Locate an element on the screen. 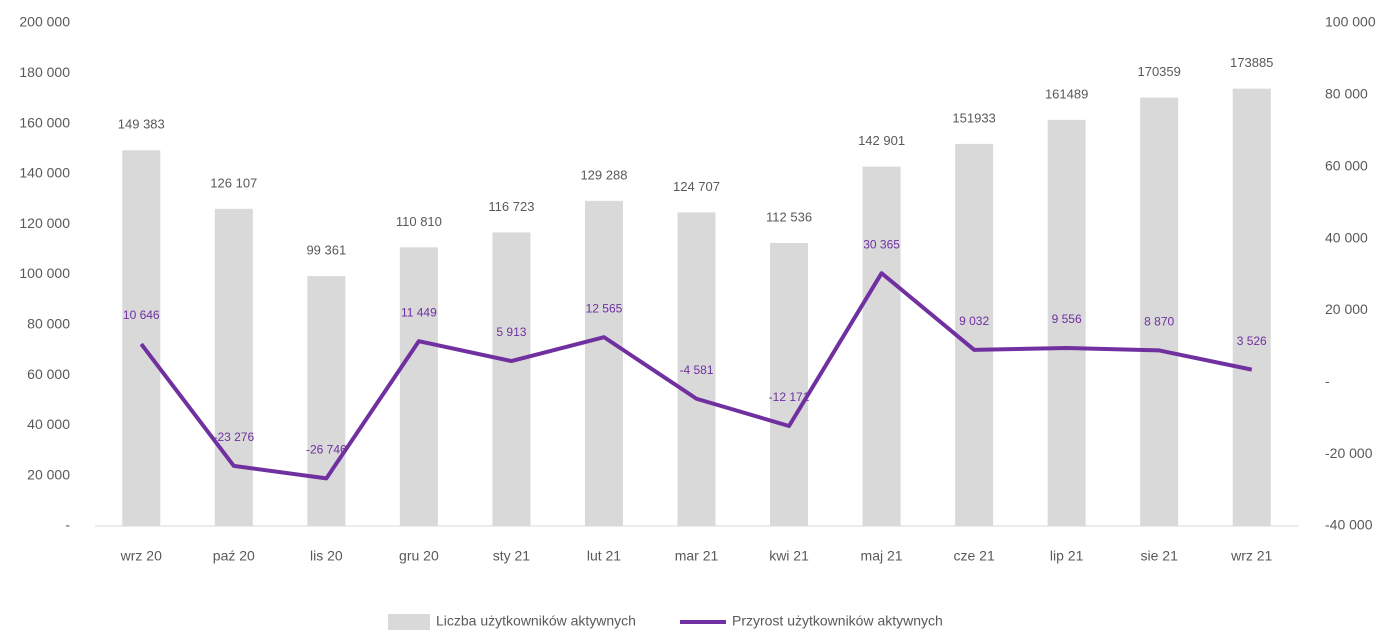 The height and width of the screenshot is (630, 1383). line-value-label: 30 365 is located at coordinates (881, 244).